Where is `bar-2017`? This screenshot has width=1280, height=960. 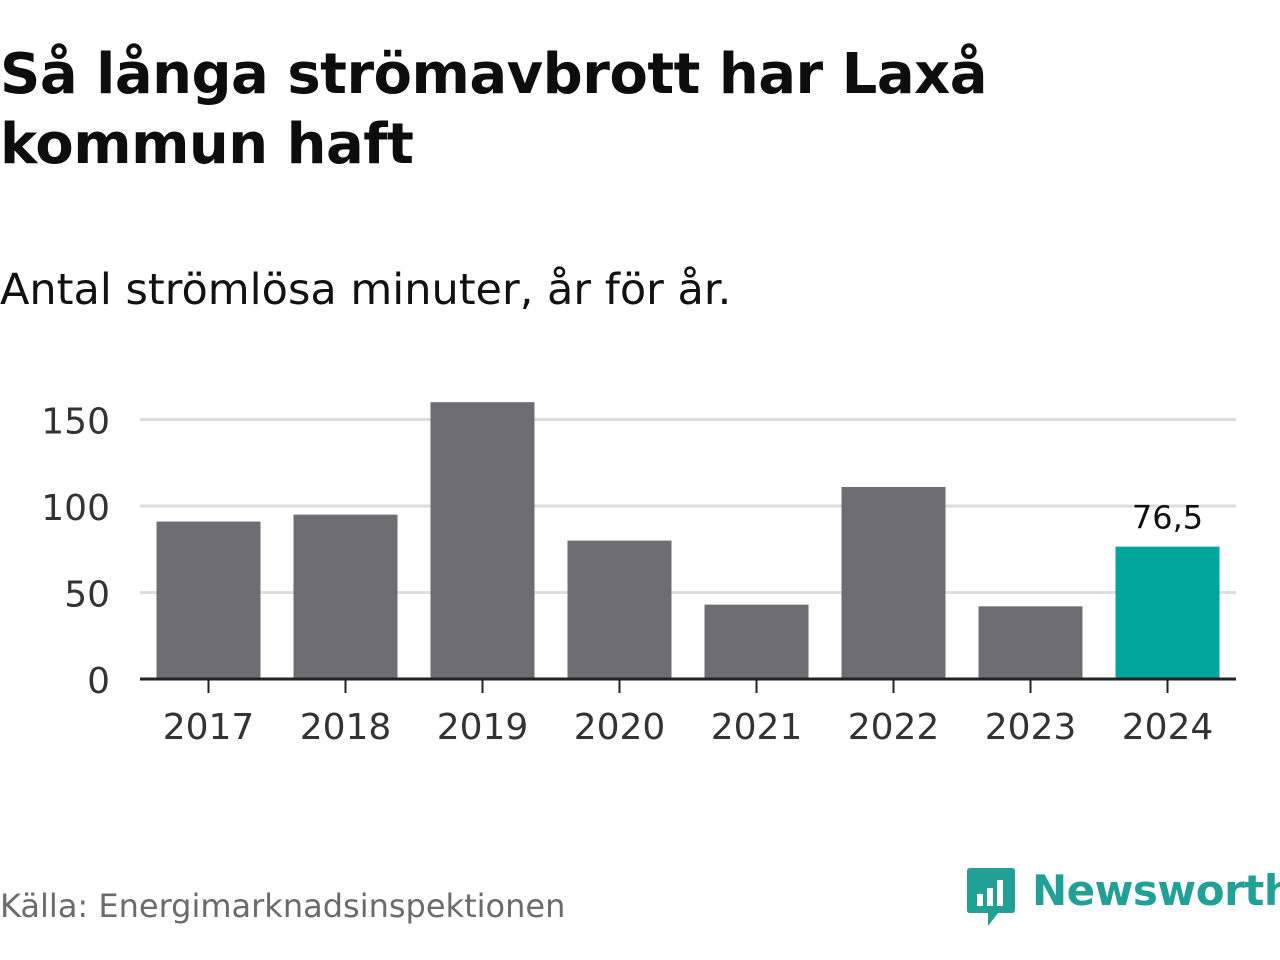
bar-2017 is located at coordinates (208, 600).